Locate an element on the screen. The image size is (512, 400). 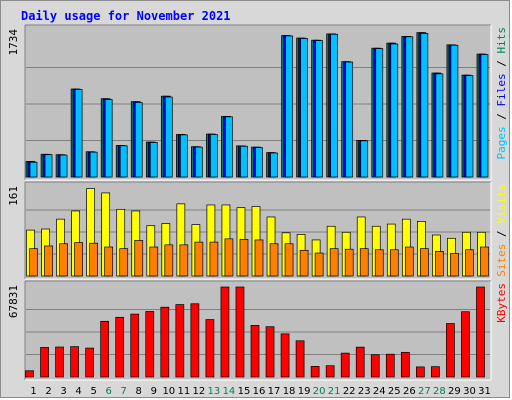
axis-legend-kbytes: KBytes is located at coordinates (501, 303).